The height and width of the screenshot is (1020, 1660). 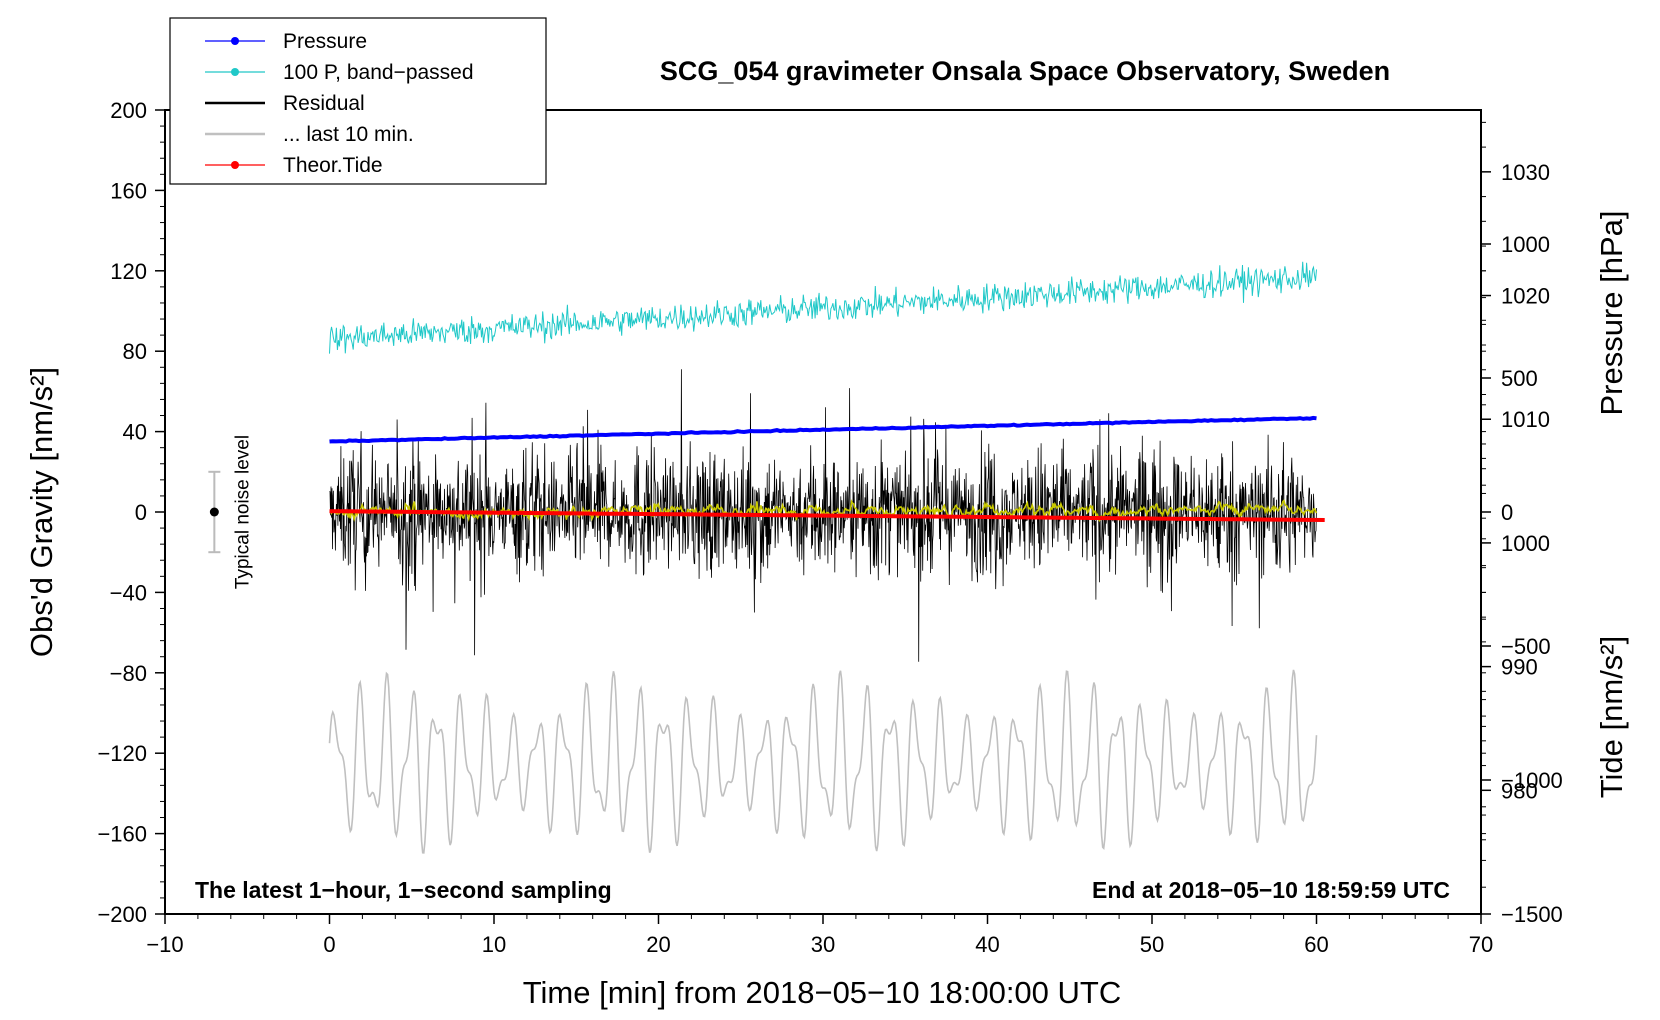 I want to click on legend-box, so click(x=358, y=101).